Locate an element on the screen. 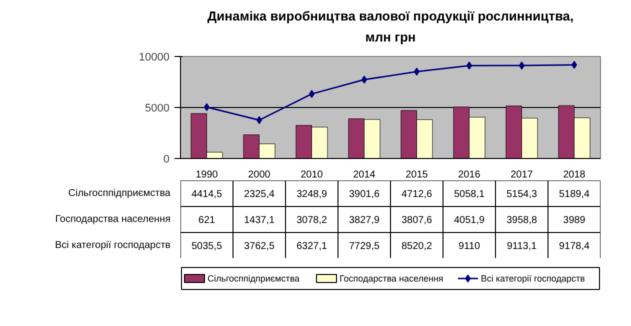 The width and height of the screenshot is (631, 326). data-label: 6327,1 is located at coordinates (312, 246).